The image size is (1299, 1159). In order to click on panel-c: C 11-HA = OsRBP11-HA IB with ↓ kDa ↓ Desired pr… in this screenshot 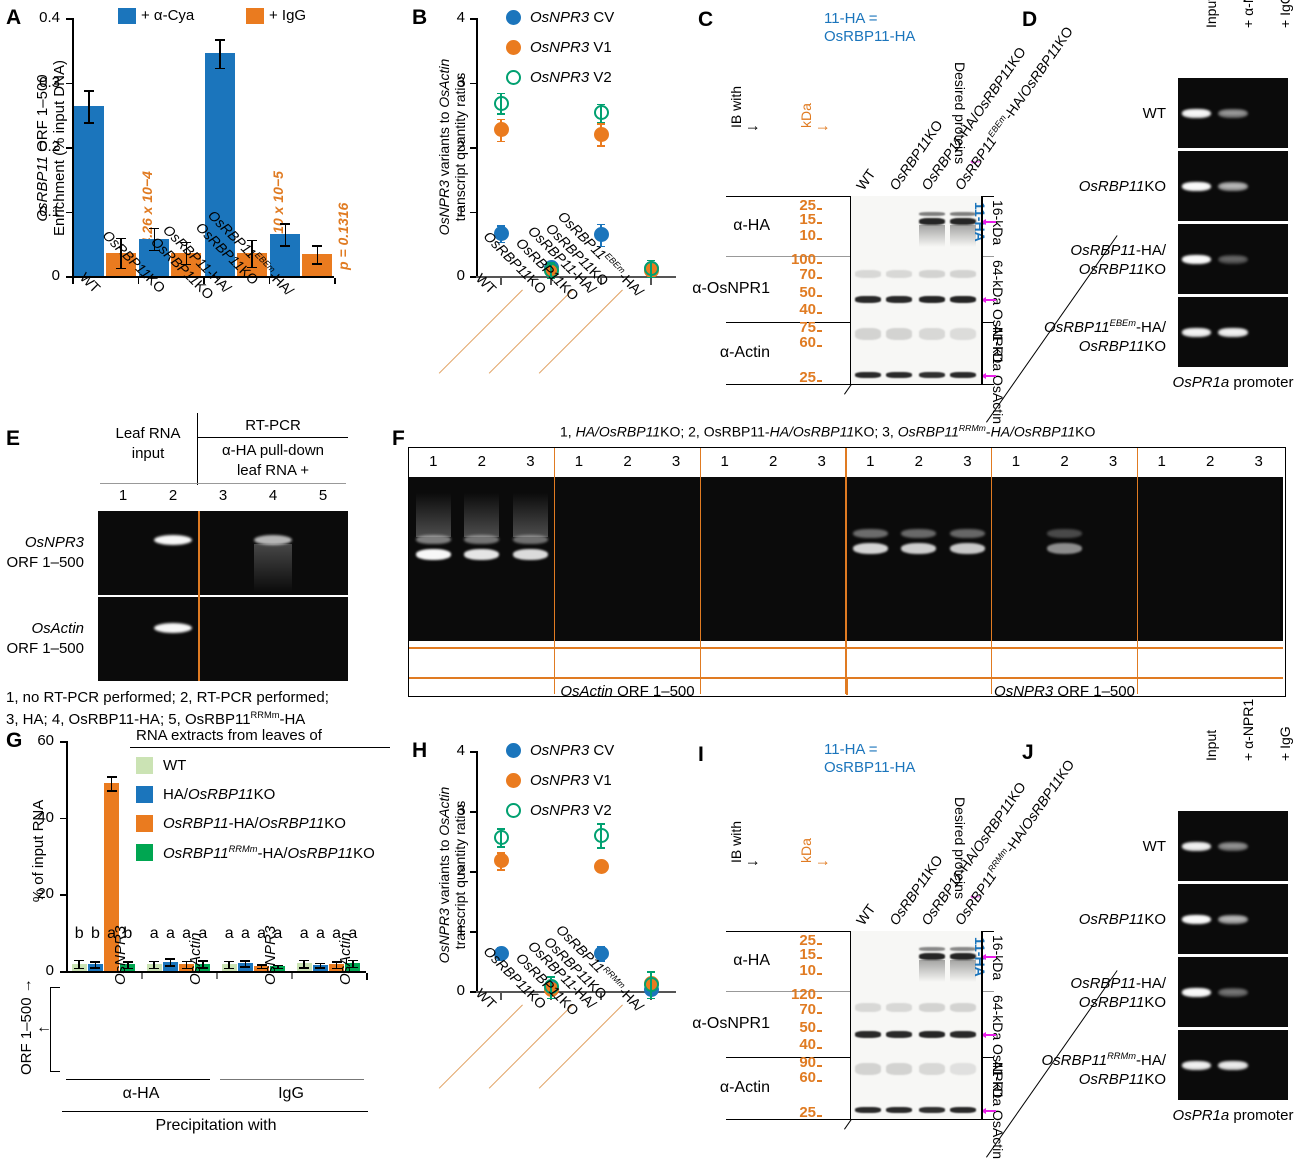, I will do `click(904, 212)`.